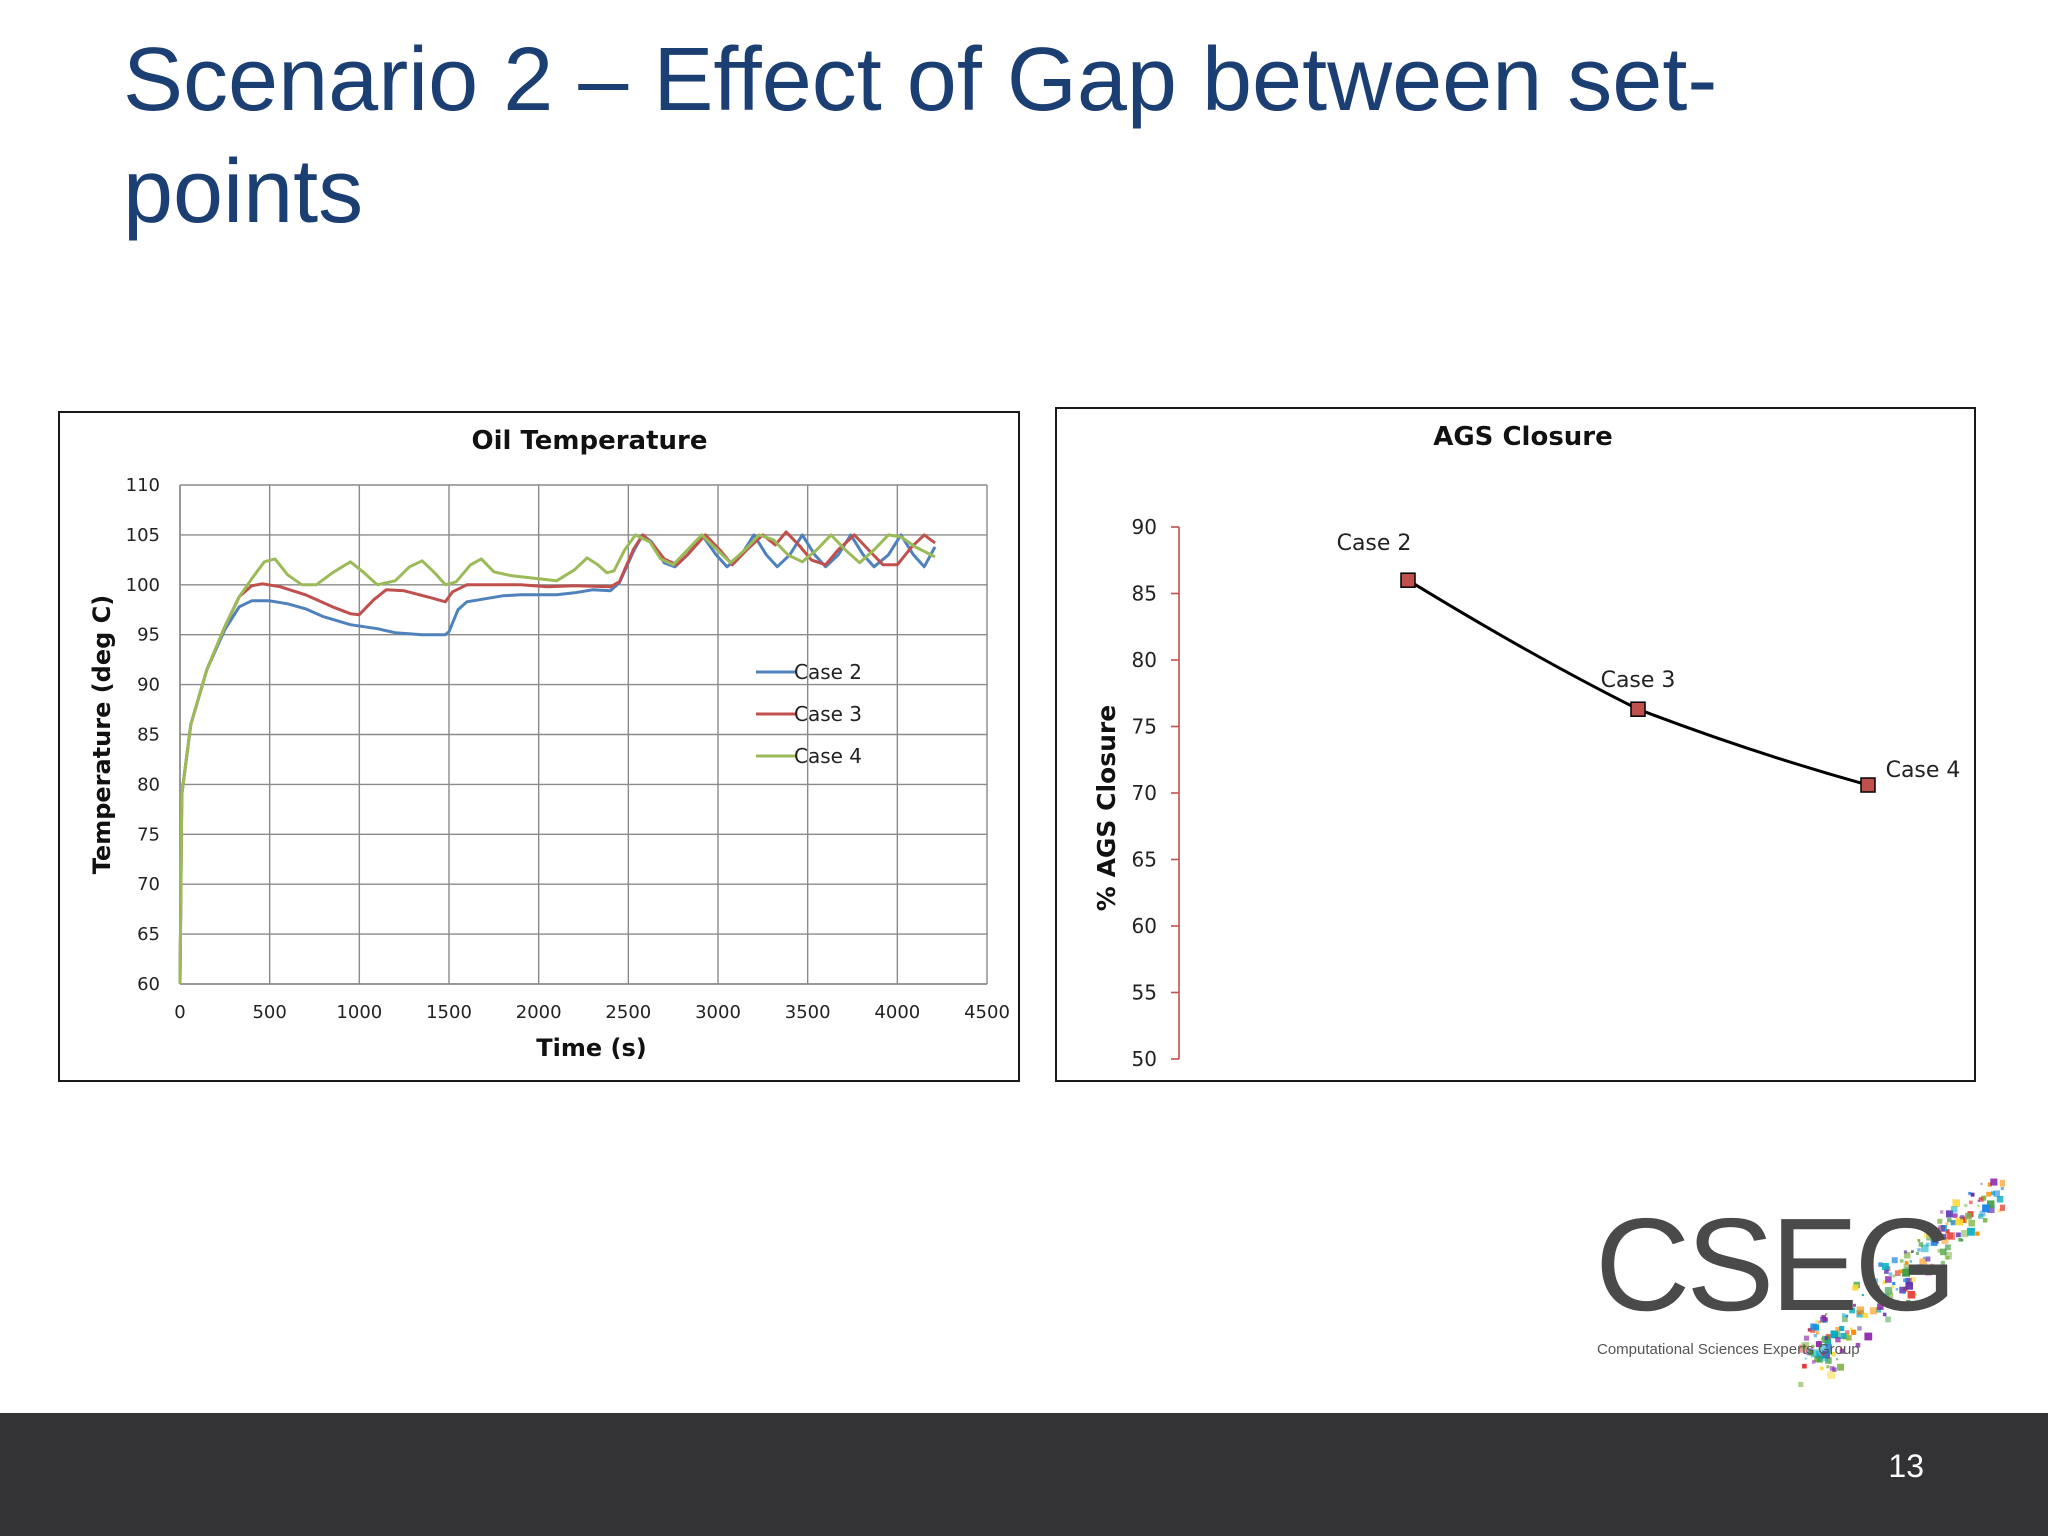 Image resolution: width=2048 pixels, height=1536 pixels. What do you see at coordinates (269, 1012) in the screenshot?
I see `x-tick-label: 500` at bounding box center [269, 1012].